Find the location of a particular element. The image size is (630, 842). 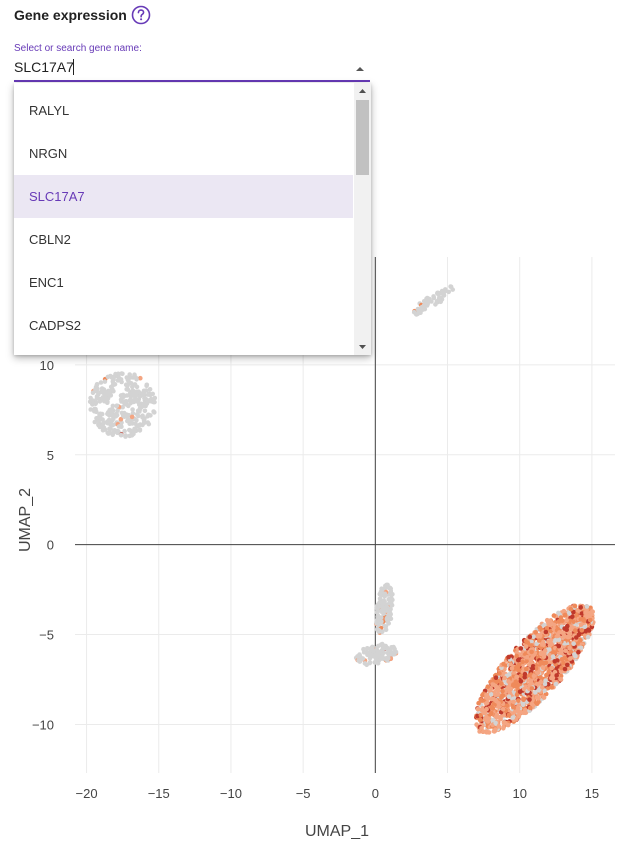

gene-select-field: Select or search gene name: is located at coordinates (192, 61).